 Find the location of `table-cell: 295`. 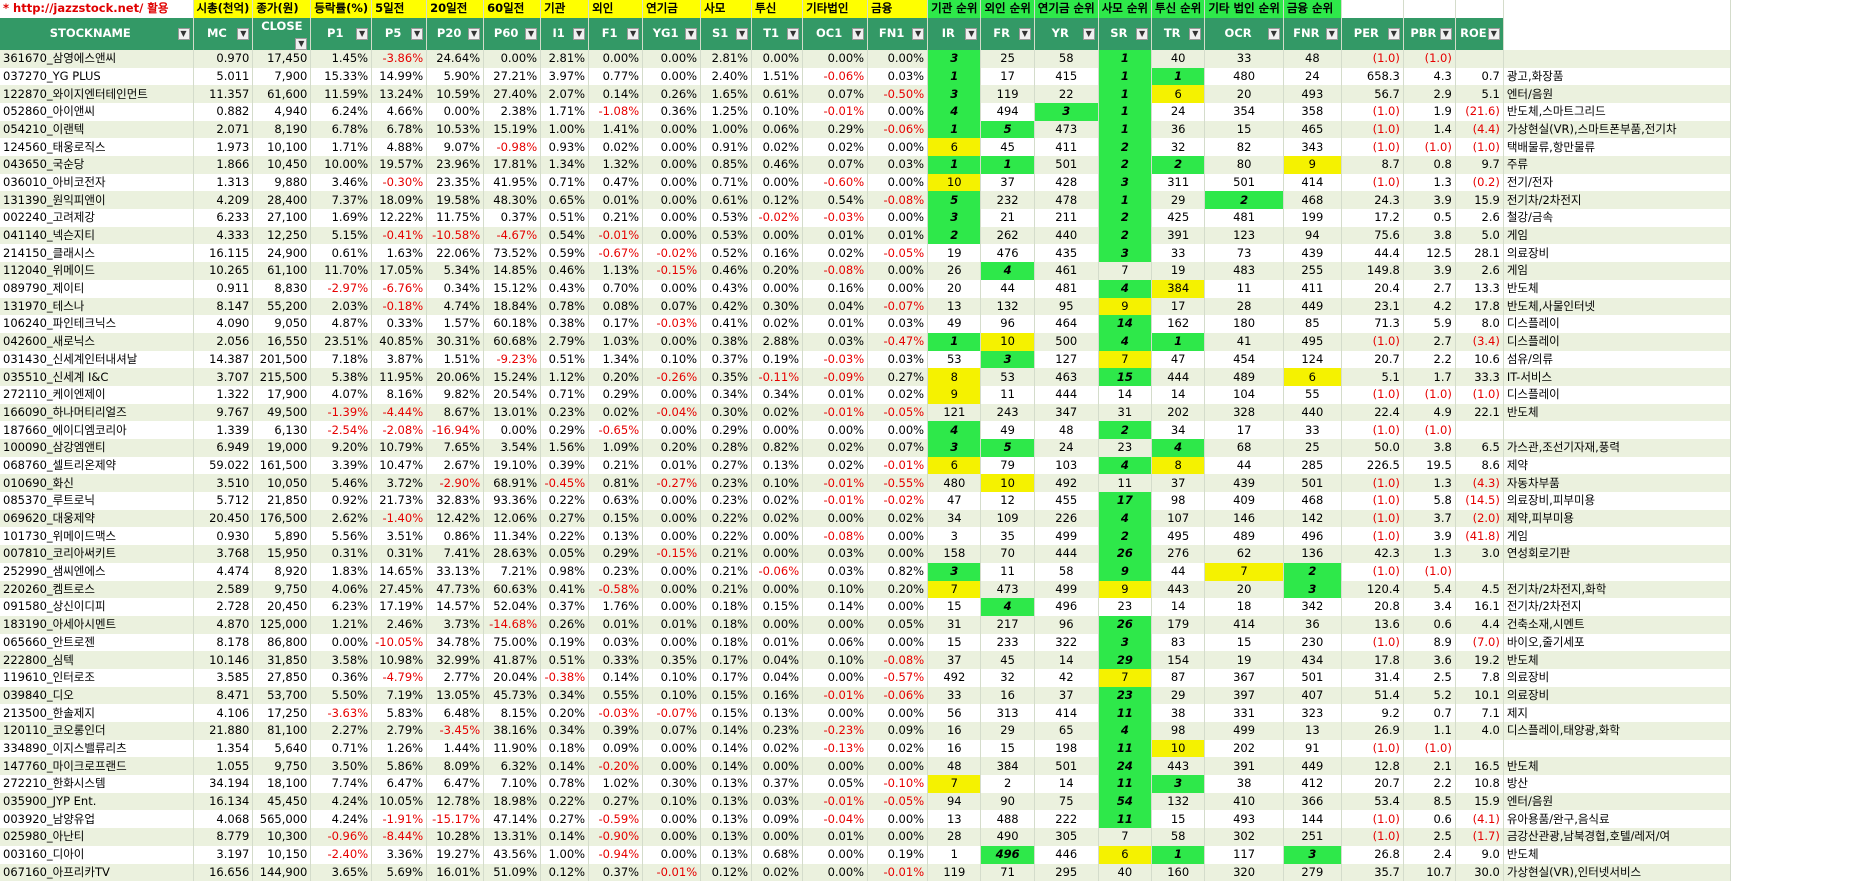

table-cell: 295 is located at coordinates (1066, 872).